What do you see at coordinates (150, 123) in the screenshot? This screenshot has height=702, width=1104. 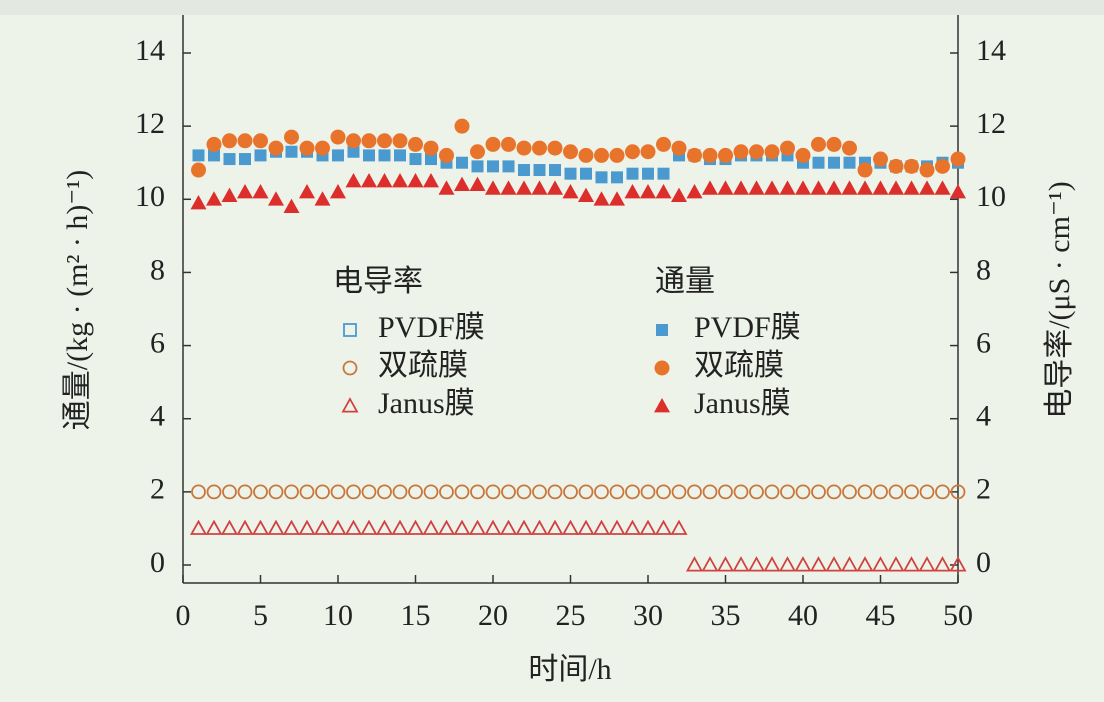 I see `y-tick-label: 12` at bounding box center [150, 123].